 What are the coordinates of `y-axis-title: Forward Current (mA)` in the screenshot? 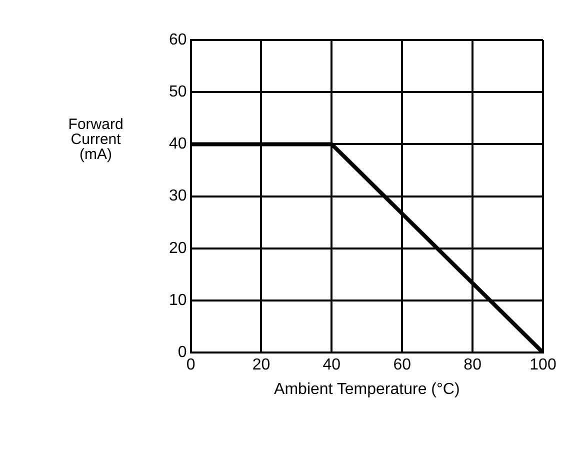 It's located at (96, 140).